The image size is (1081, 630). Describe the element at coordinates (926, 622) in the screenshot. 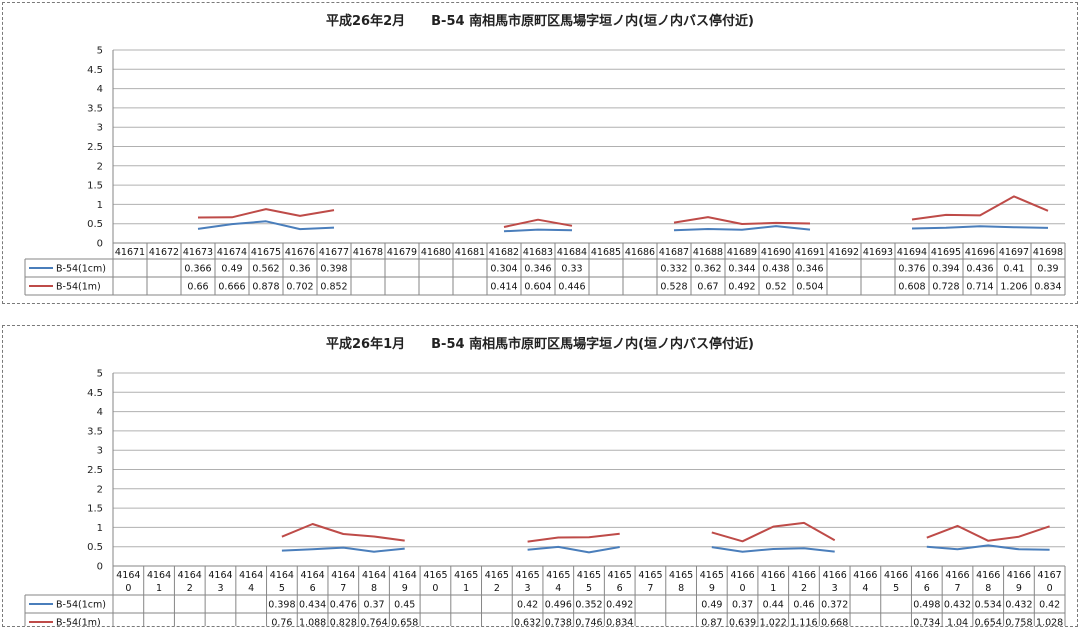

I see `data-label: 0.734` at that location.